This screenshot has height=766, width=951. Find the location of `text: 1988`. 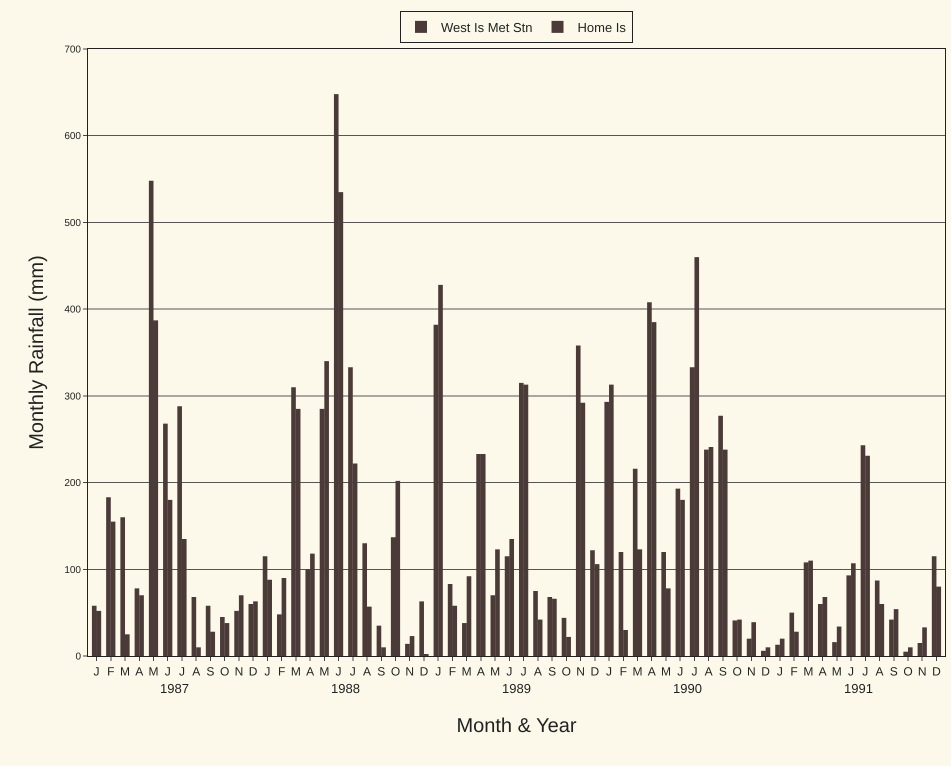

text: 1988 is located at coordinates (345, 688).